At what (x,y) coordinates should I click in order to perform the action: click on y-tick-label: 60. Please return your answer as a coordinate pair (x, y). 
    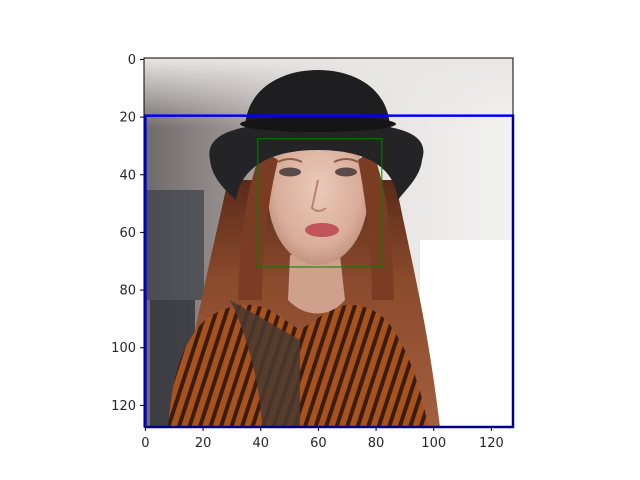
    Looking at the image, I should click on (127, 233).